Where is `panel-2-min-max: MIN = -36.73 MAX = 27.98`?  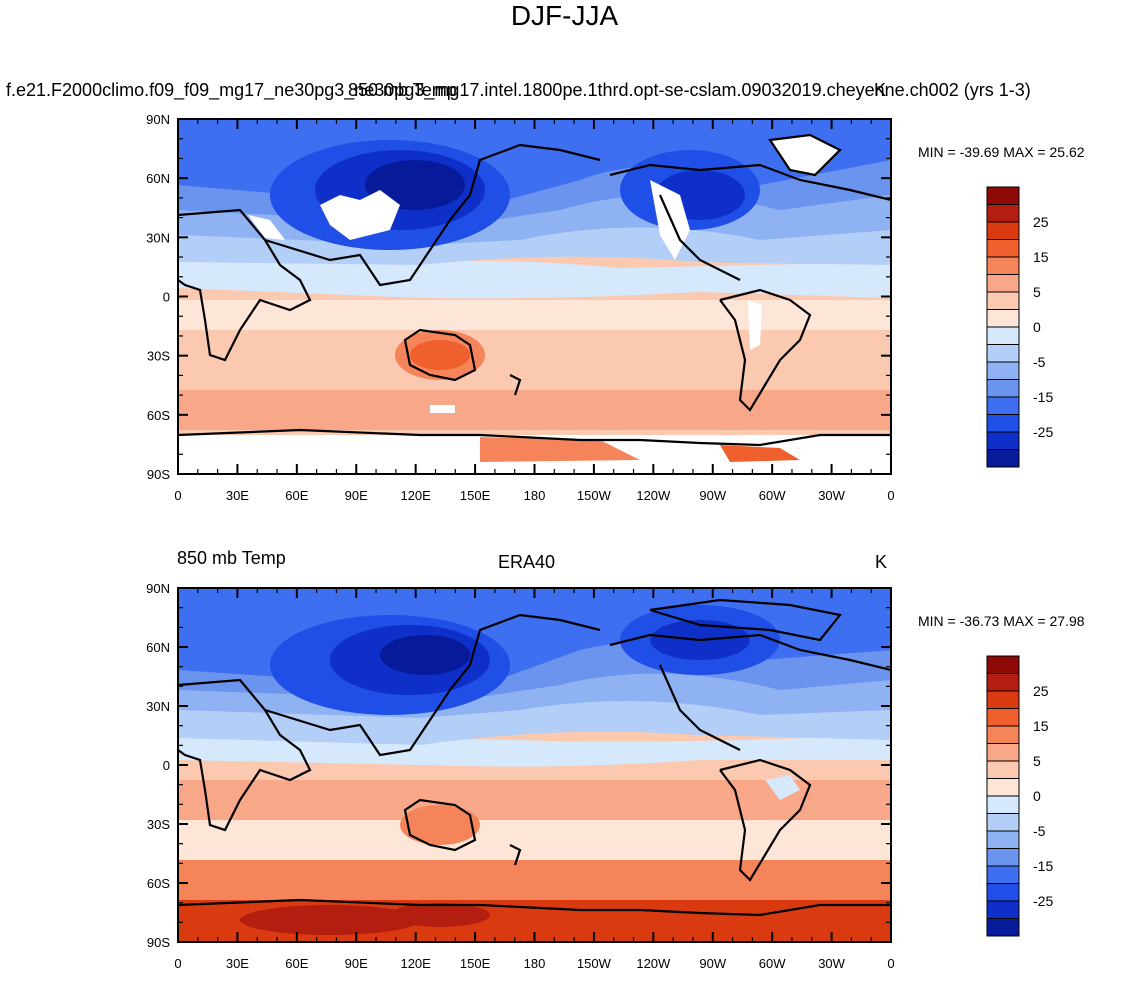 panel-2-min-max: MIN = -36.73 MAX = 27.98 is located at coordinates (1001, 621).